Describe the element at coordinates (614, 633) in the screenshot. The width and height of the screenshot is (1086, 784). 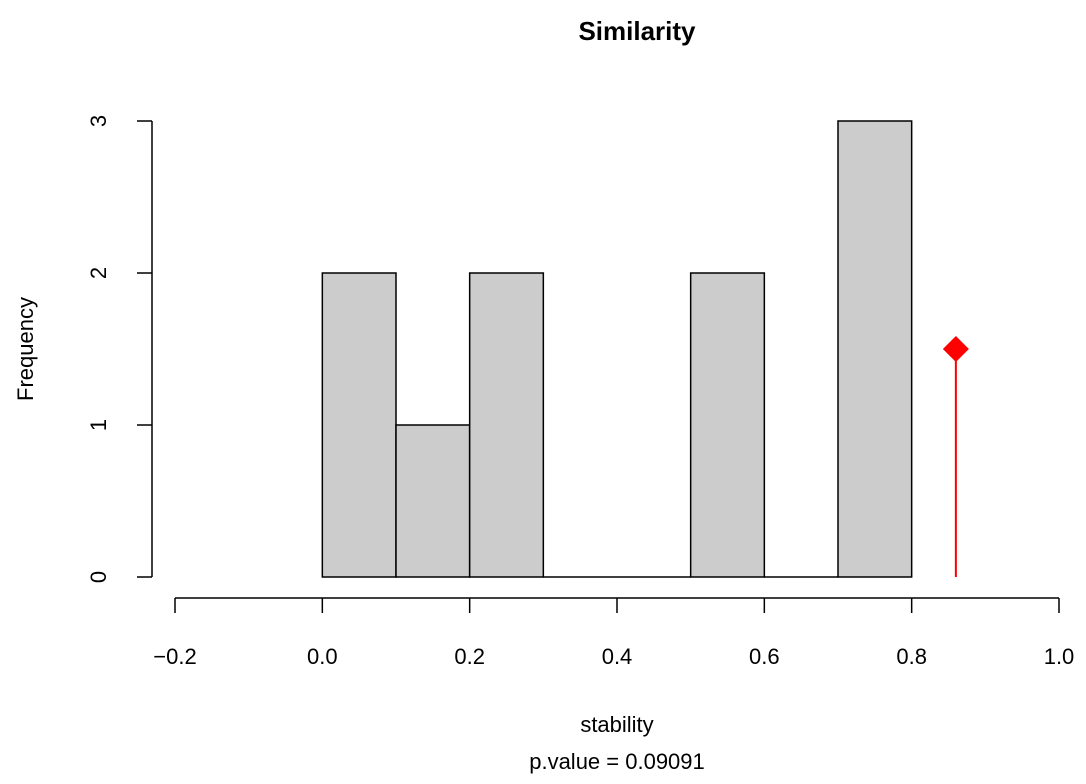
I see `x-axis: −0.2 0.0 0.2 0.4 0.6 0.8 1.0` at that location.